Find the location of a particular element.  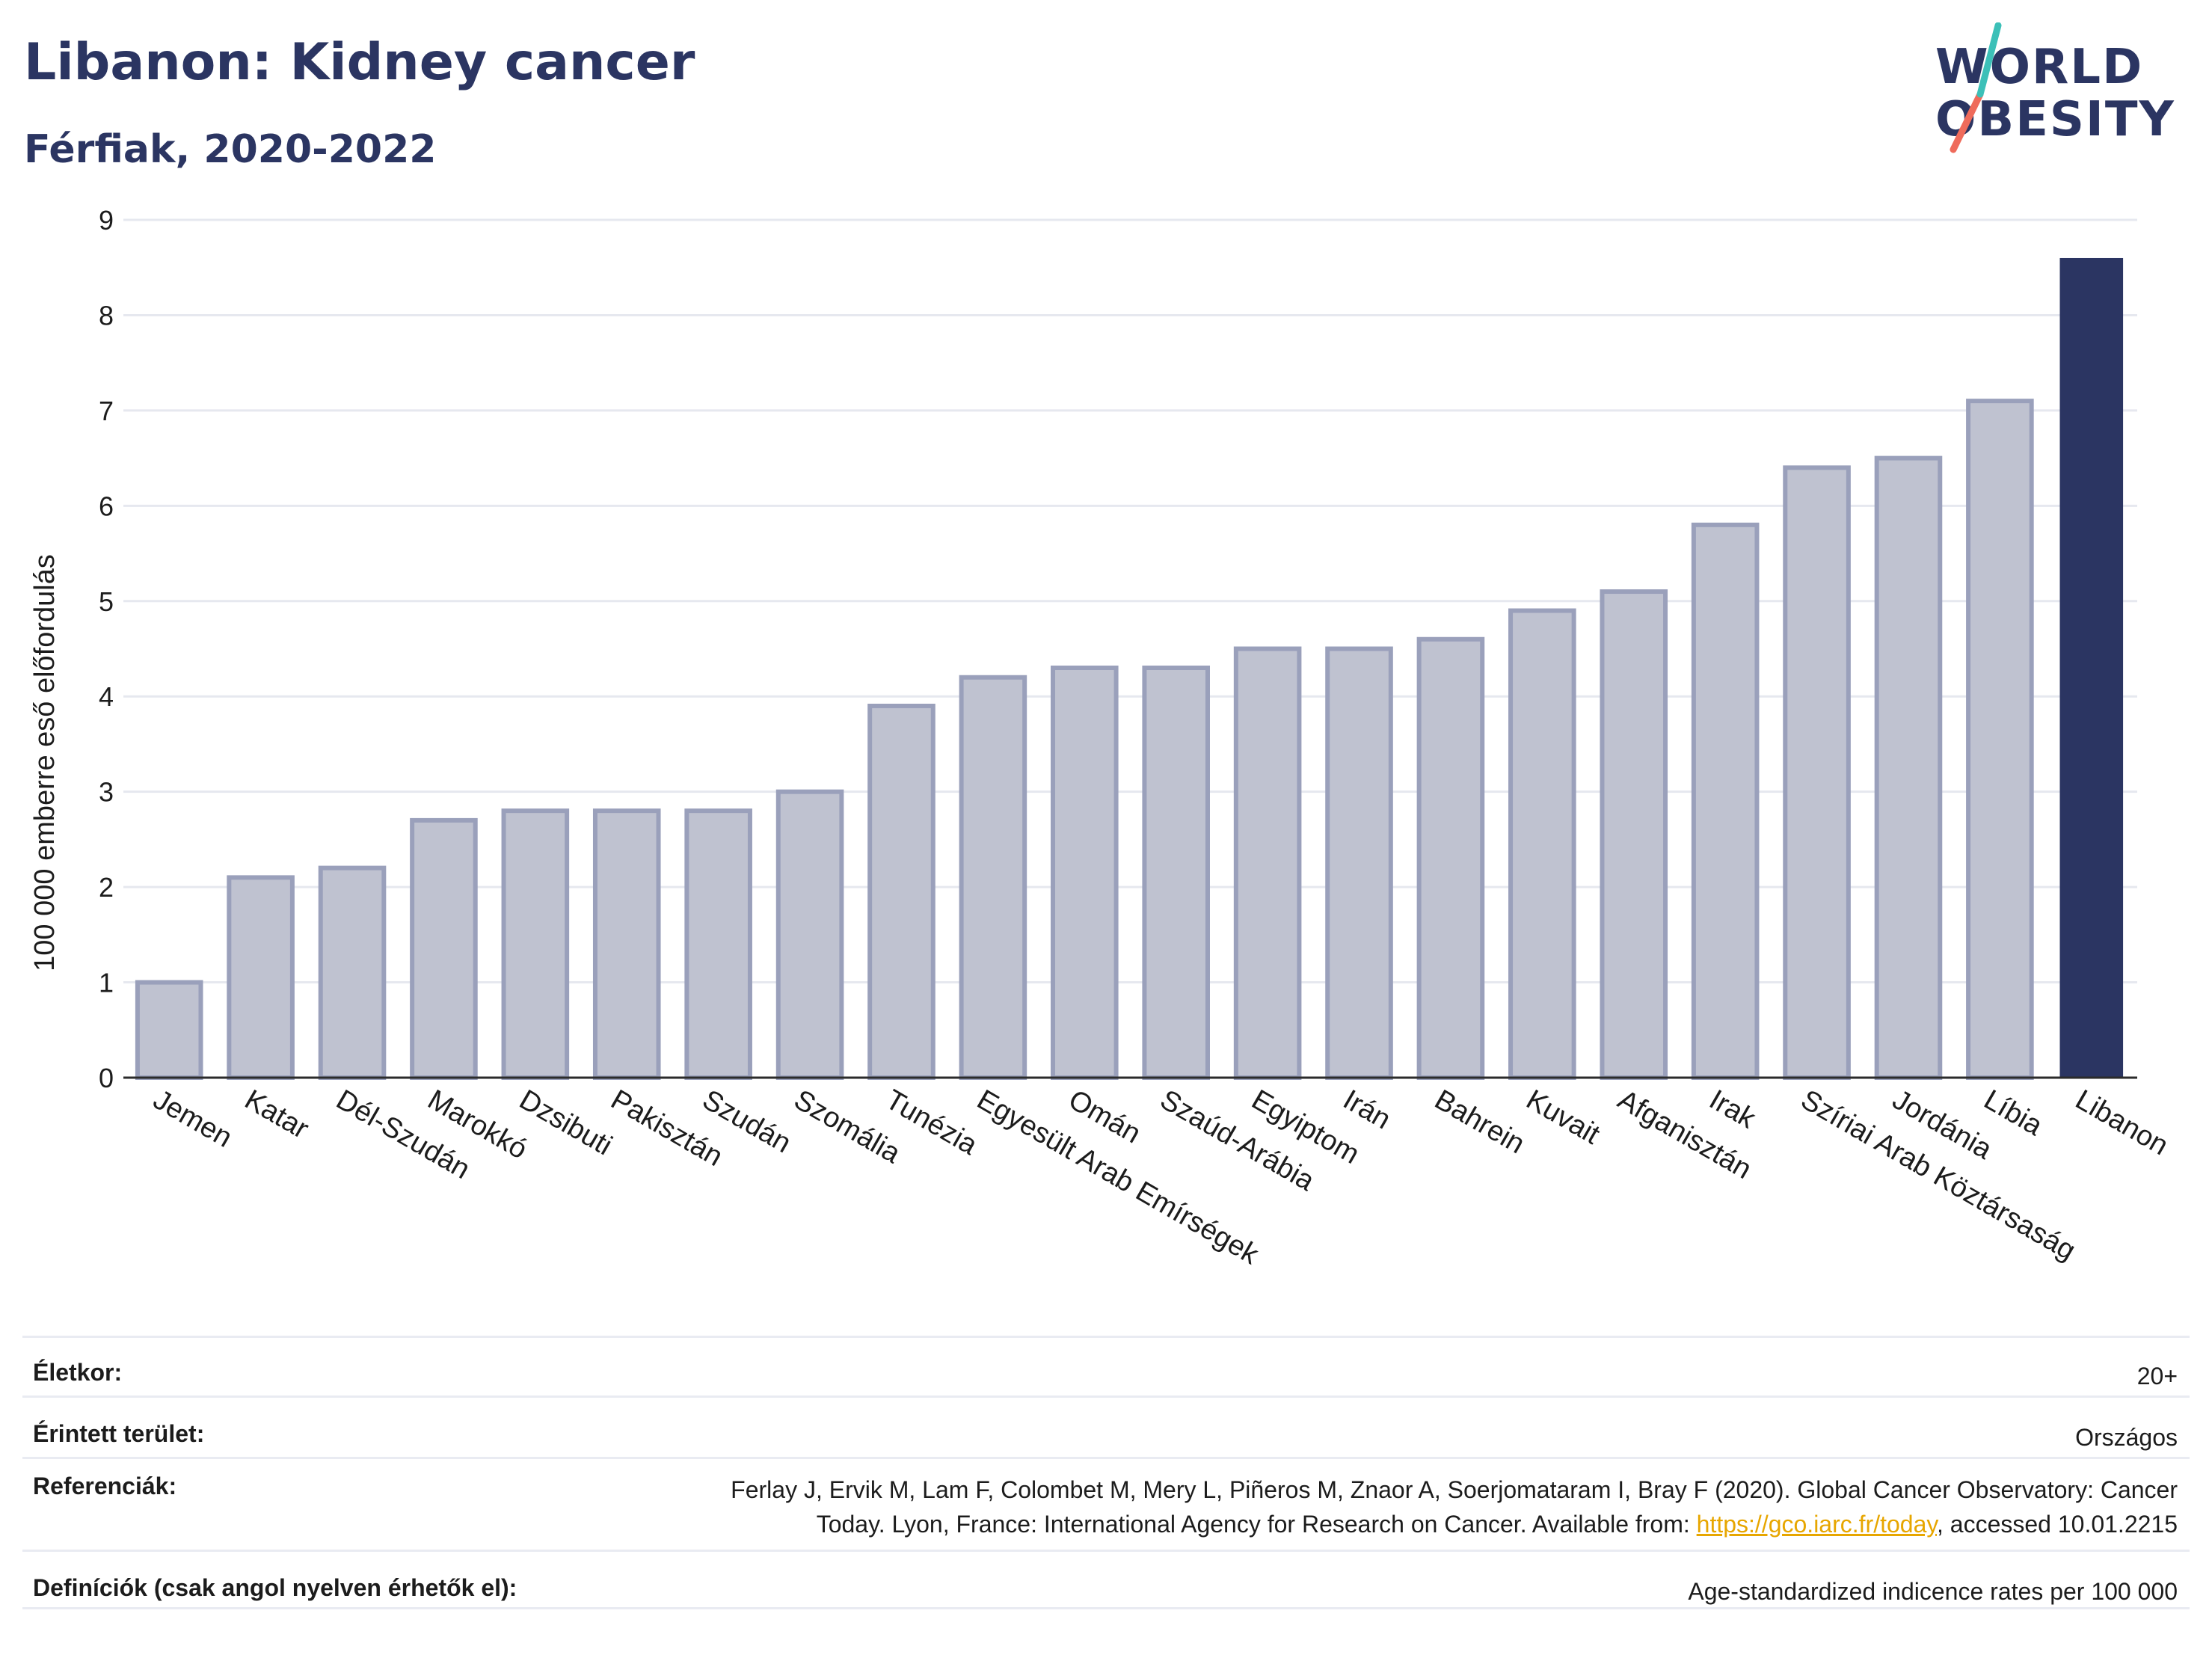

bar-omán is located at coordinates (1085, 872).